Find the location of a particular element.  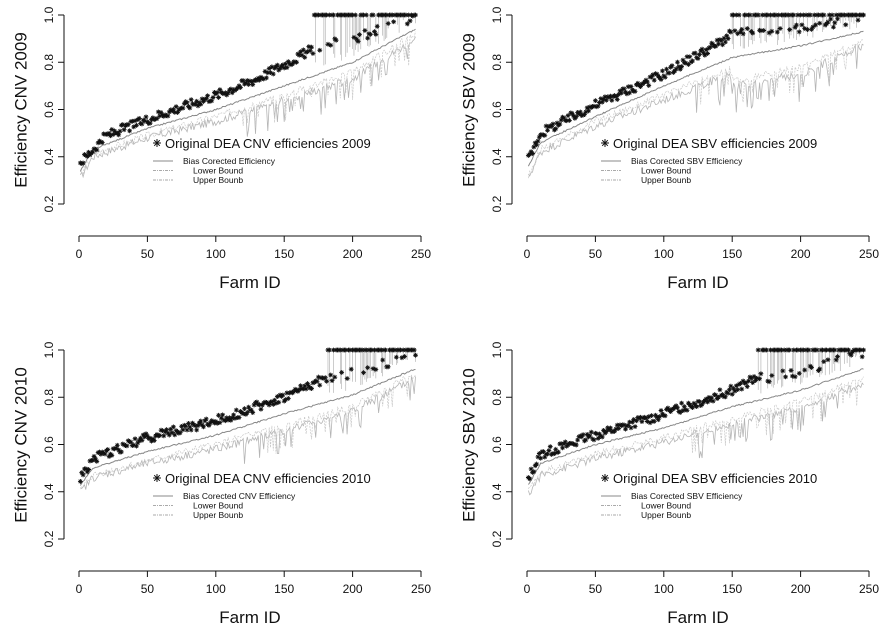

series-line-lower-bound is located at coordinates (696, 110).